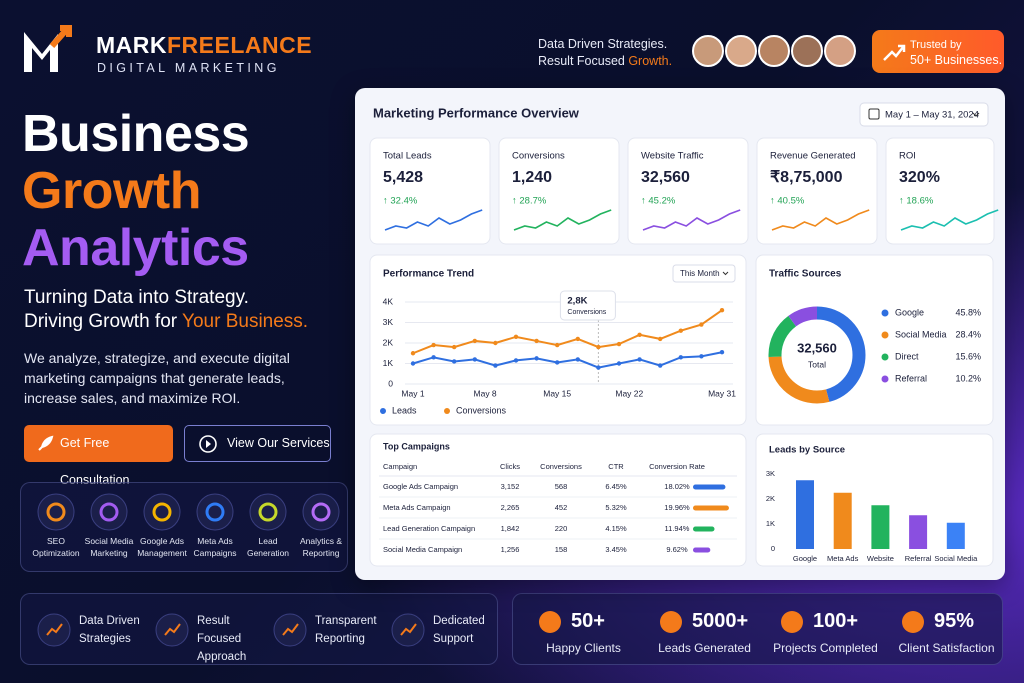 This screenshot has height=683, width=1024. I want to click on y-tick-label: 1K, so click(388, 363).